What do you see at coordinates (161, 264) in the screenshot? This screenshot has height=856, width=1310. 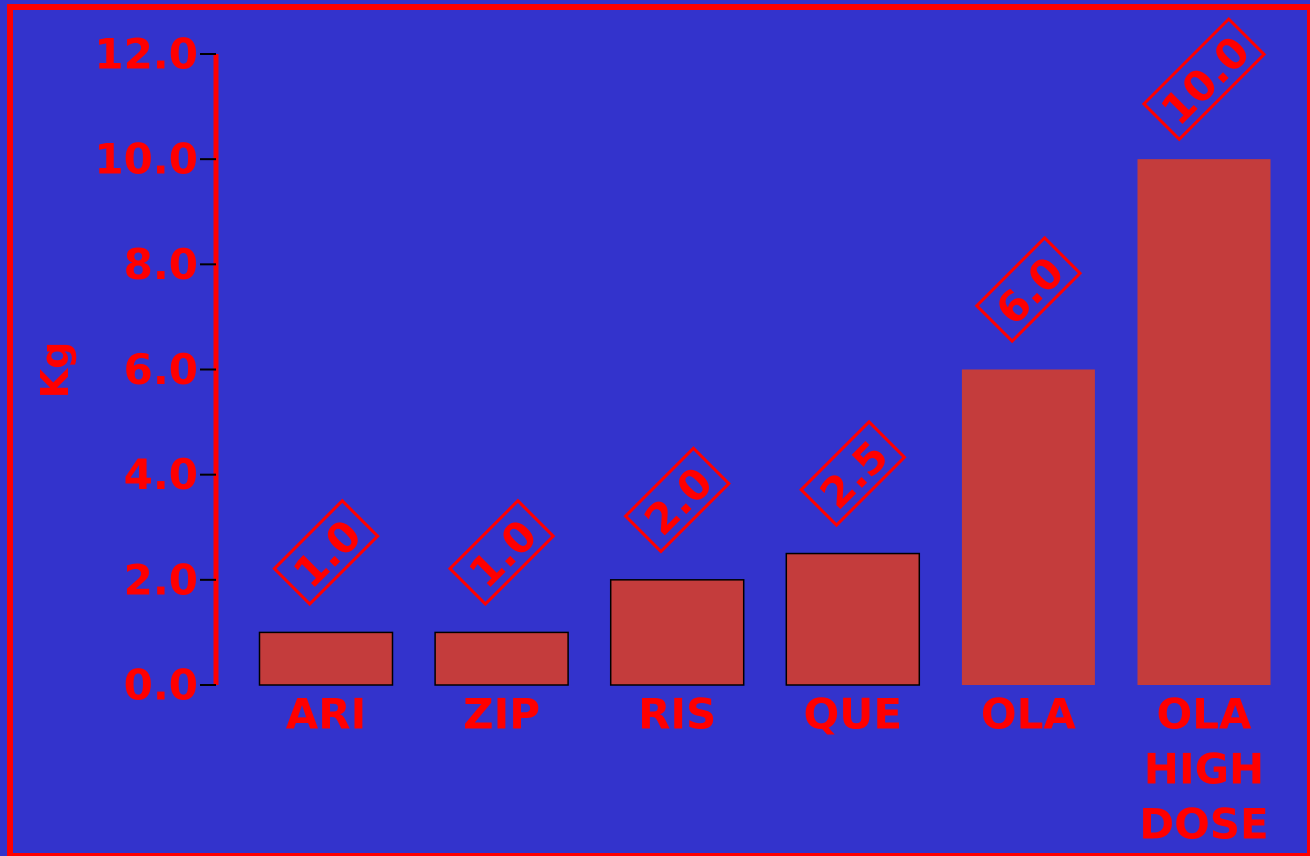 I see `y-tick-label: 8.0` at bounding box center [161, 264].